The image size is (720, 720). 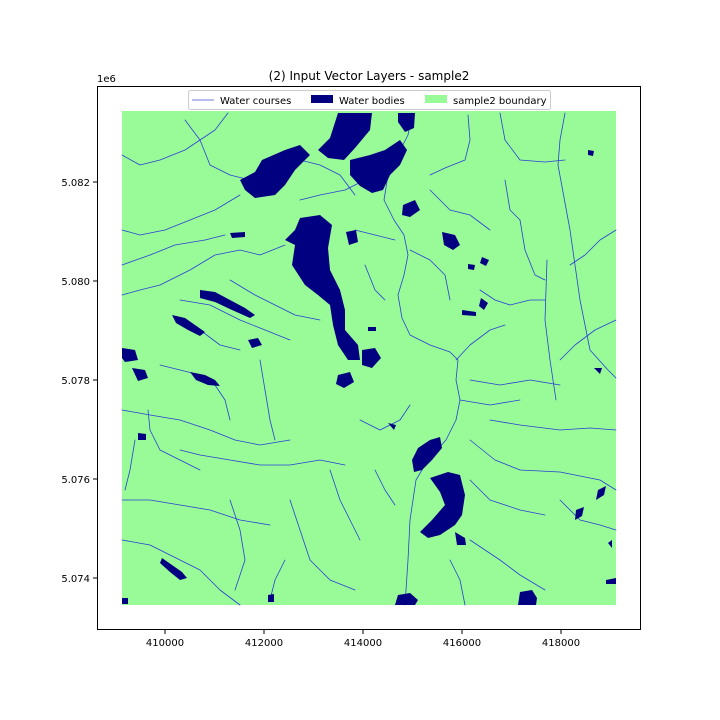 What do you see at coordinates (264, 643) in the screenshot?
I see `x-tick-label: 412000` at bounding box center [264, 643].